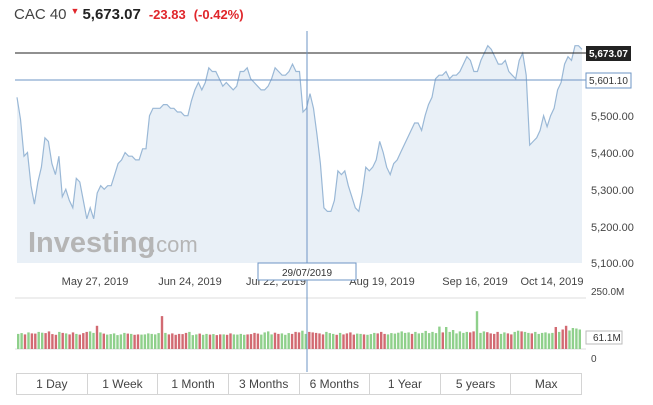 The height and width of the screenshot is (405, 653). I want to click on x-tick-label: Jun 24, 2019, so click(190, 282).